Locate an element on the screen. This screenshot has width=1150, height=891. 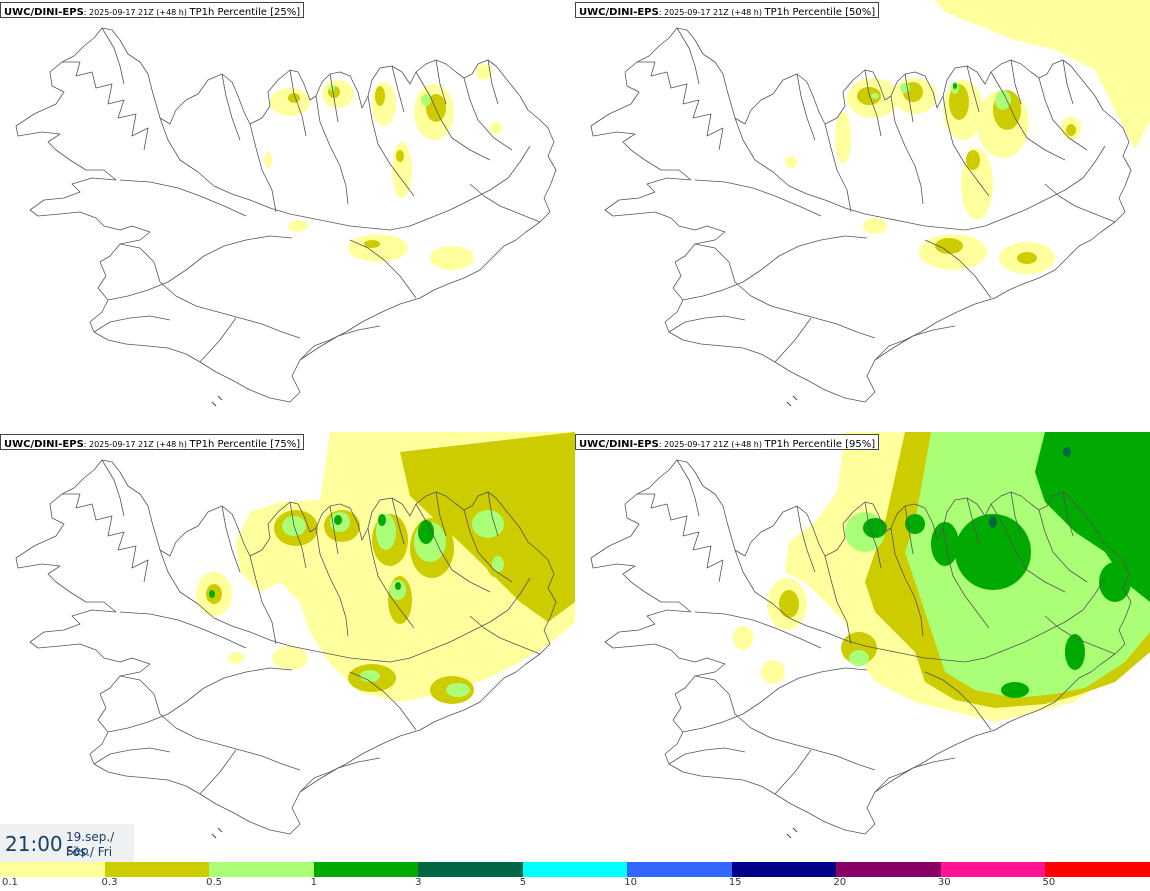
legend-label: 20 is located at coordinates (840, 882).